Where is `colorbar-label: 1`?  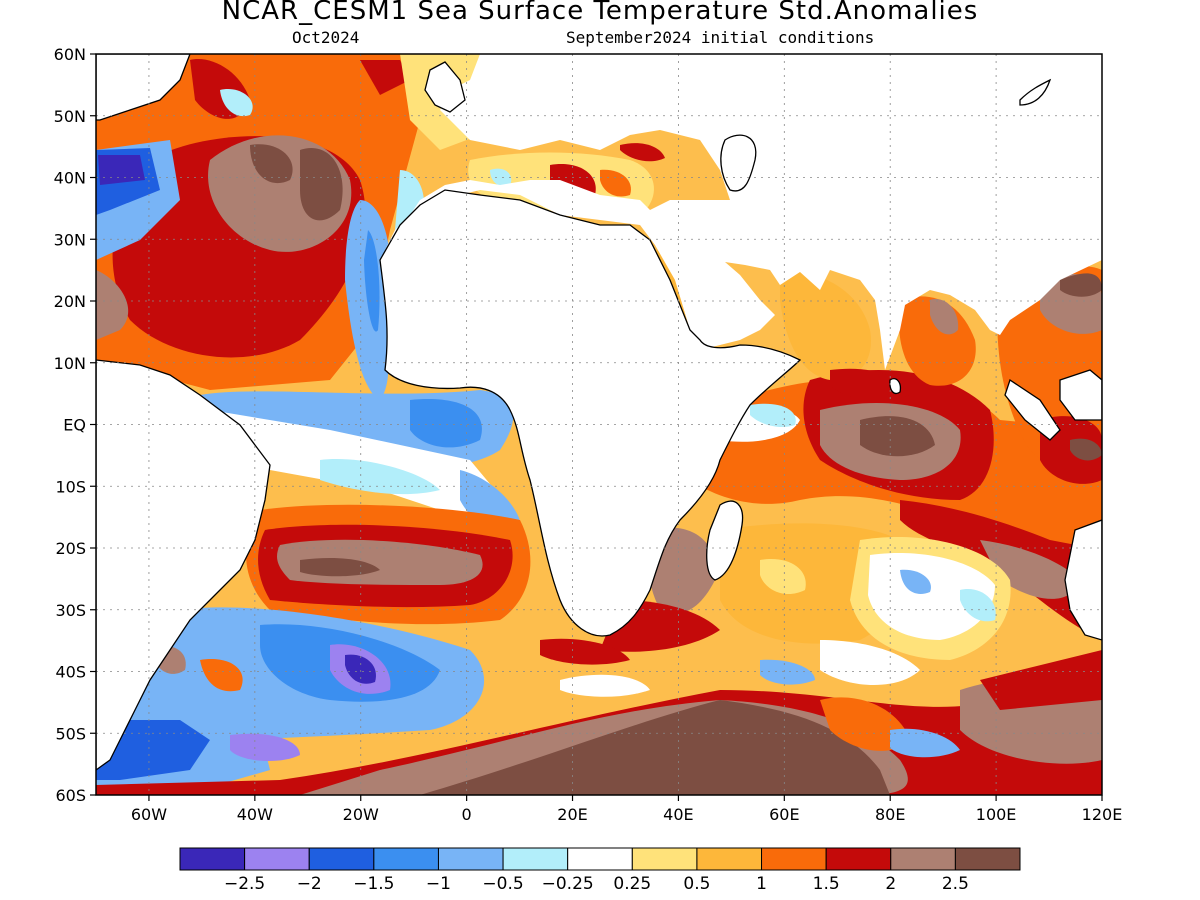 colorbar-label: 1 is located at coordinates (761, 884).